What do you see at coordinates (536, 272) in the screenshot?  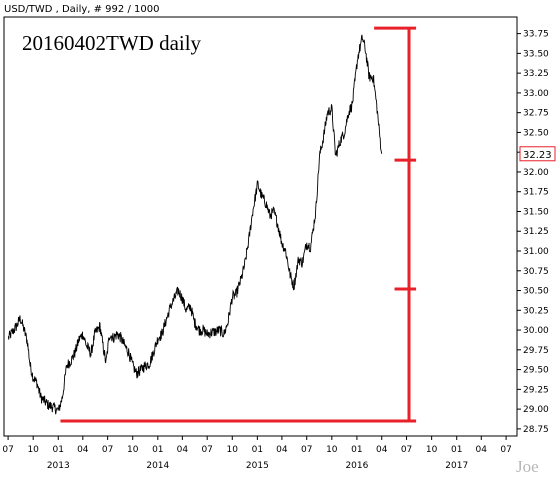 I see `y-tick-label: 30.75` at bounding box center [536, 272].